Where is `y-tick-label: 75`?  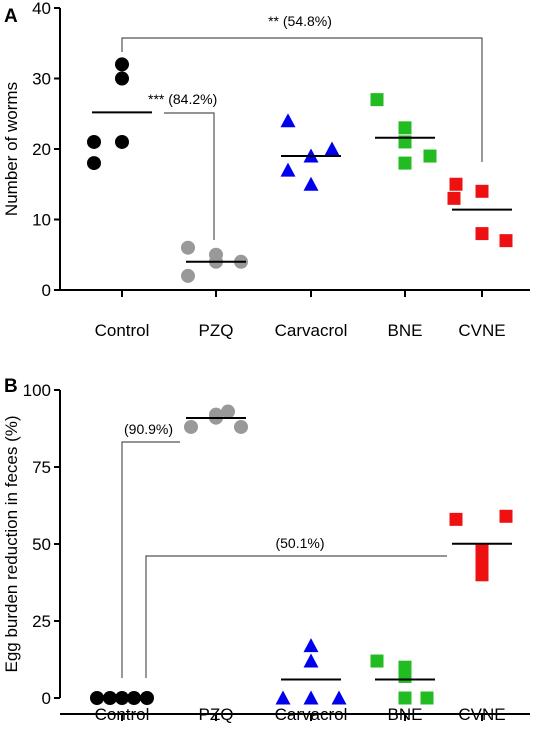 y-tick-label: 75 is located at coordinates (41, 467).